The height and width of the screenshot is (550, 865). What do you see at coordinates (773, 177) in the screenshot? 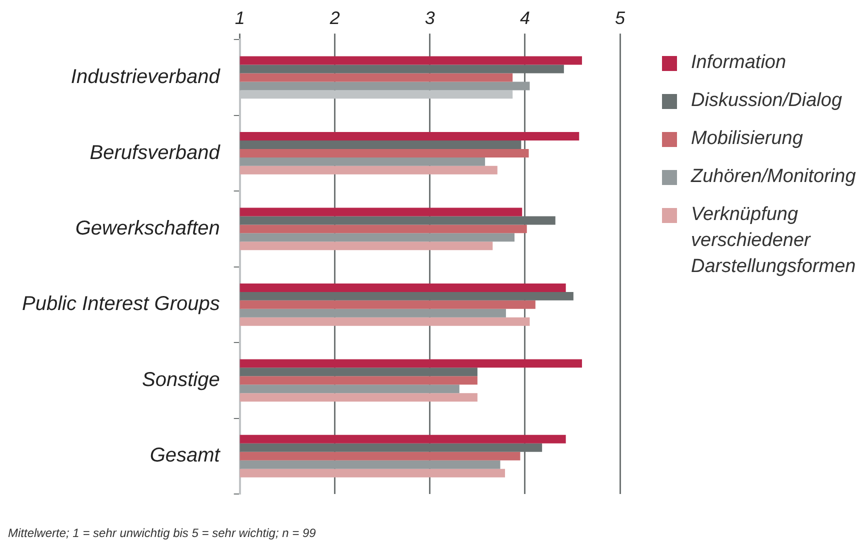
I see `legend-label: Zuhören/Monitoring` at bounding box center [773, 177].